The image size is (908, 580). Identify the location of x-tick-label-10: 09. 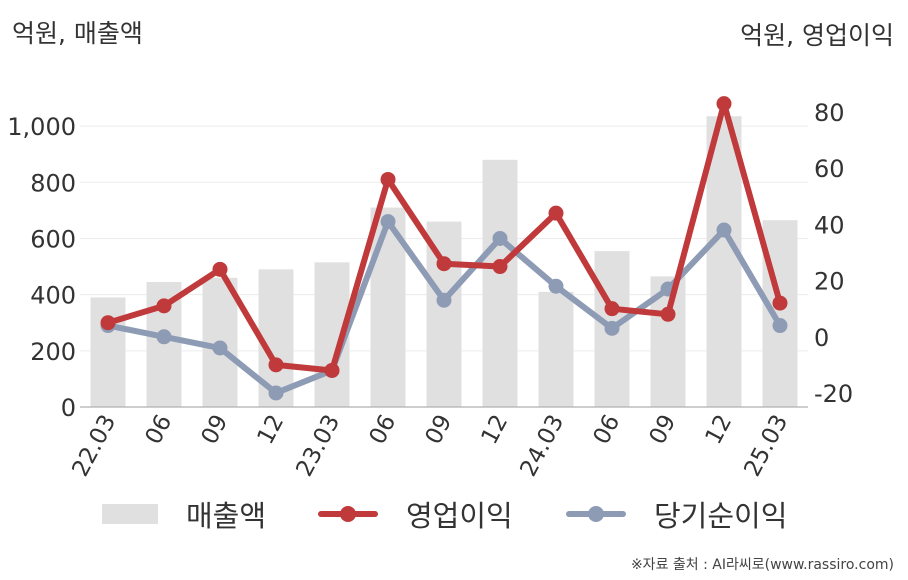
(663, 430).